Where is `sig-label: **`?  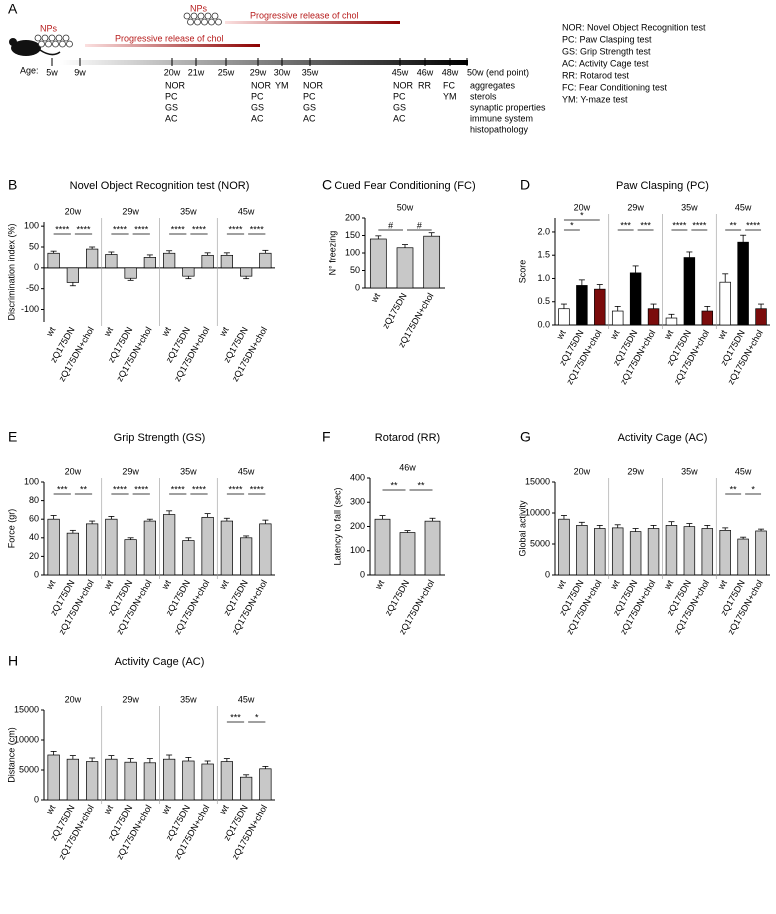
sig-label: ** is located at coordinates (734, 489).